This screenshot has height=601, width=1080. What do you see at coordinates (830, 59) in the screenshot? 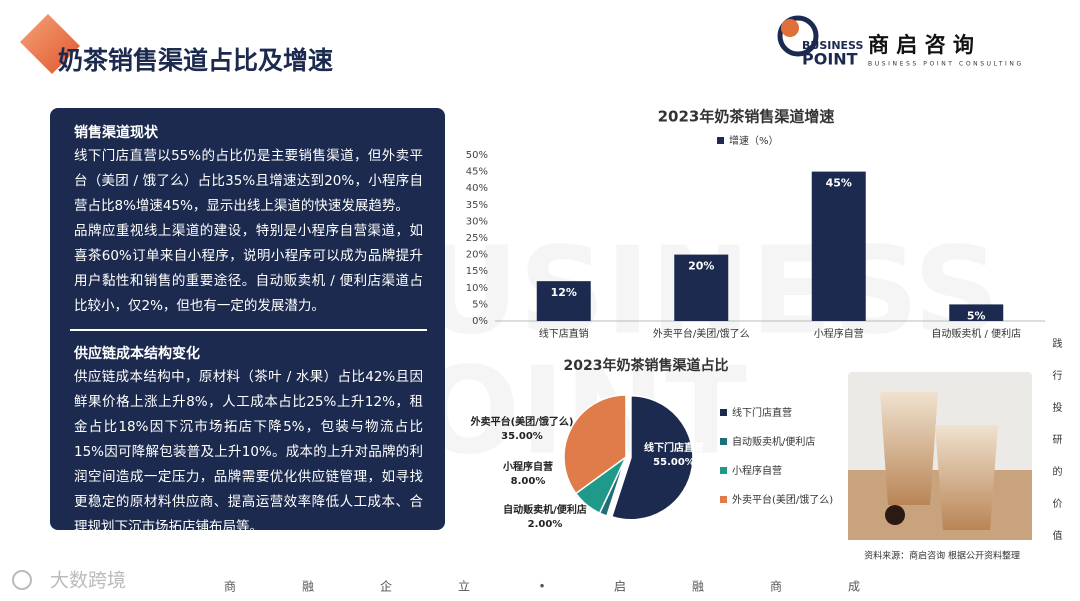
I see `logo-word: POINT` at bounding box center [830, 59].